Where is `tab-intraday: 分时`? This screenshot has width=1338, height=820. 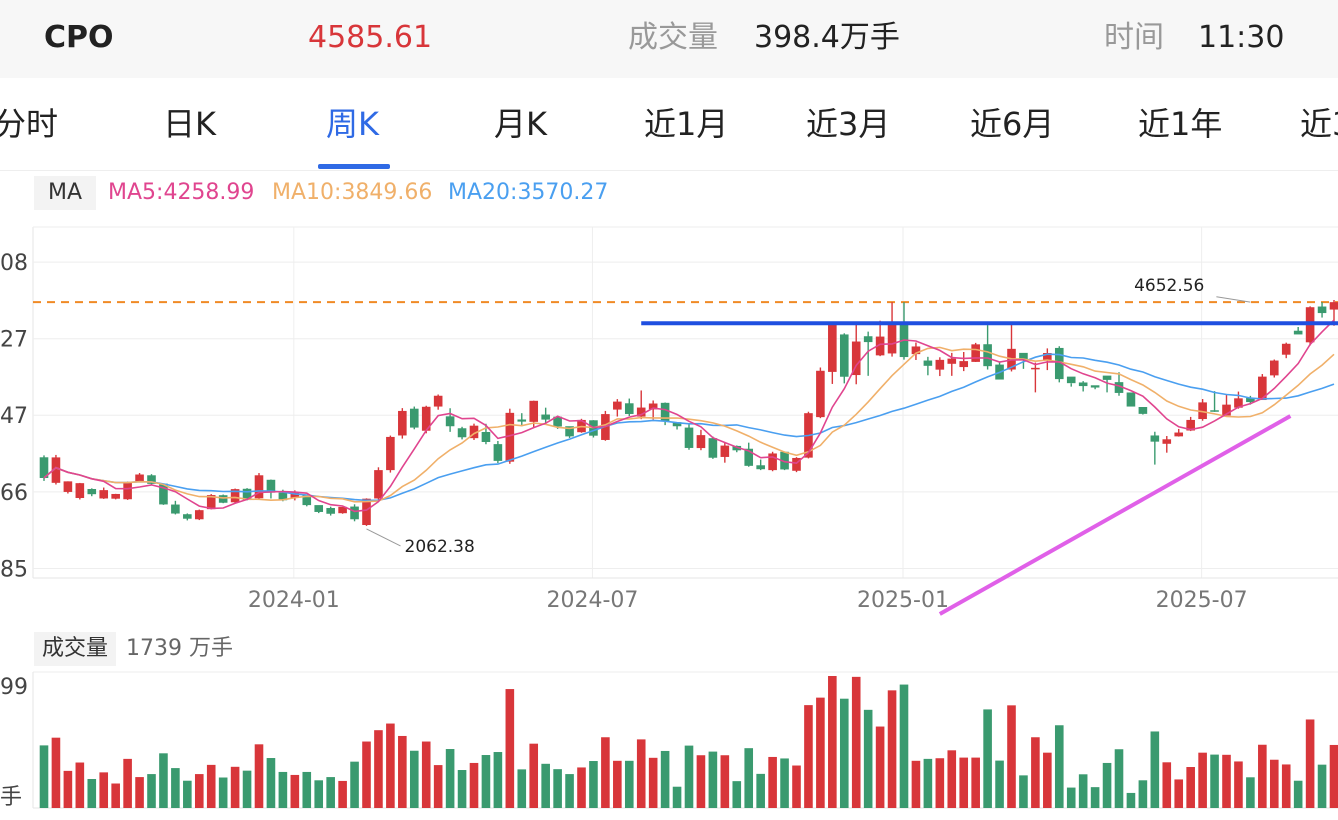
tab-intraday: 分时 is located at coordinates (29, 124).